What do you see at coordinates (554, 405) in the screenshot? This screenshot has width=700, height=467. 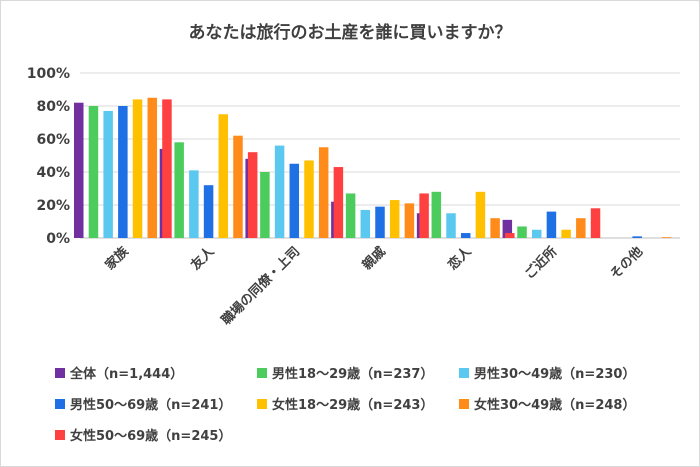 I see `legend-label: 女性30～49歳（n=248）` at bounding box center [554, 405].